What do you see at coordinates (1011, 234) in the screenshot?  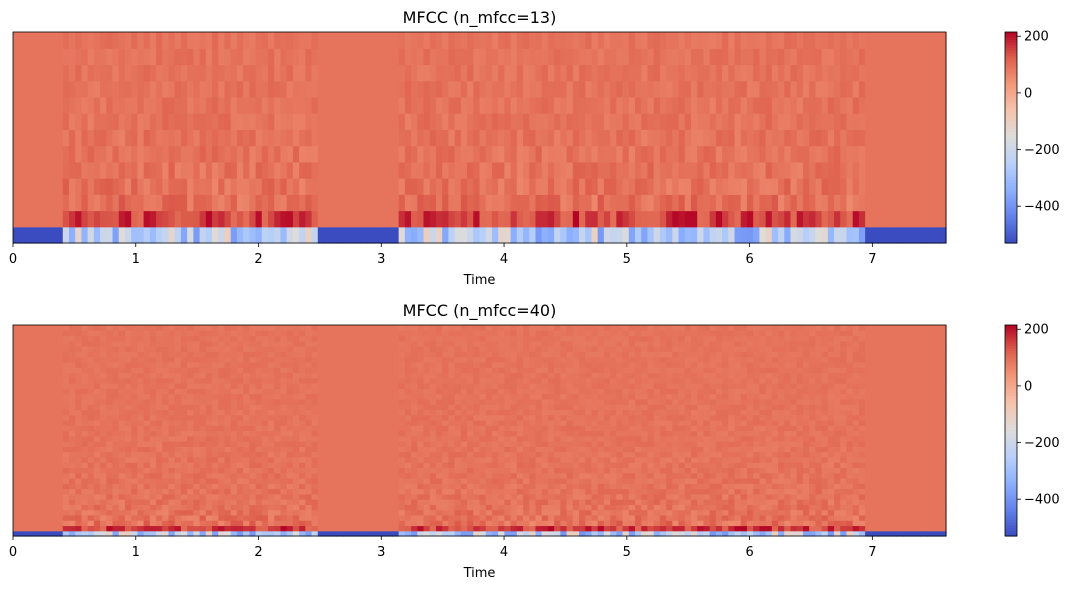 I see `colorbar-segment` at bounding box center [1011, 234].